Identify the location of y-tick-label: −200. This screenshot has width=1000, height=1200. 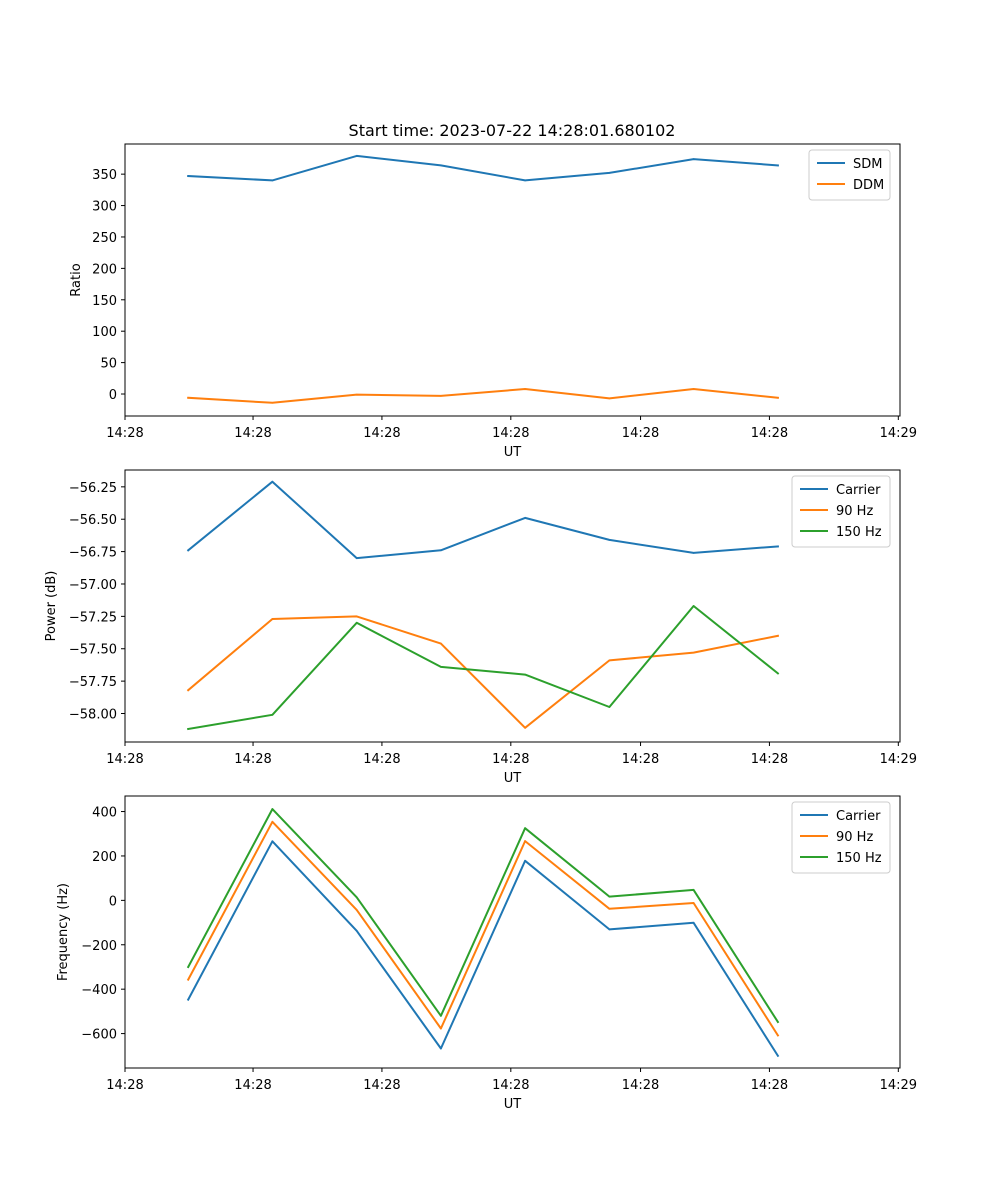
(99, 946).